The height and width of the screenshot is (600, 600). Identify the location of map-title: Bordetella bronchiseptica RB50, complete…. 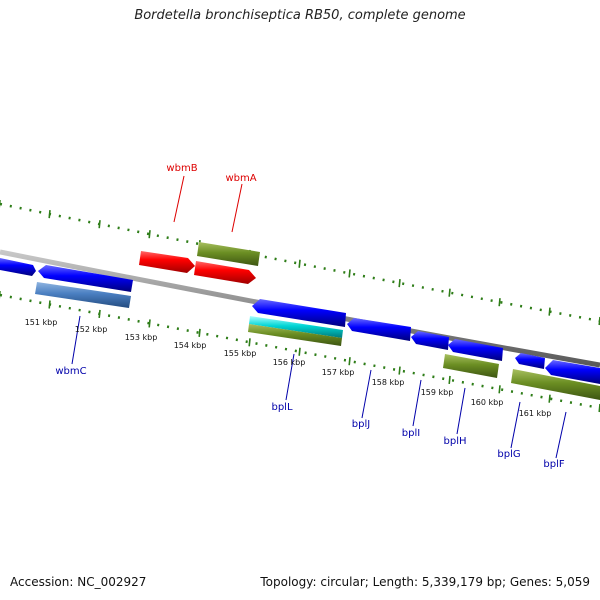
(300, 15).